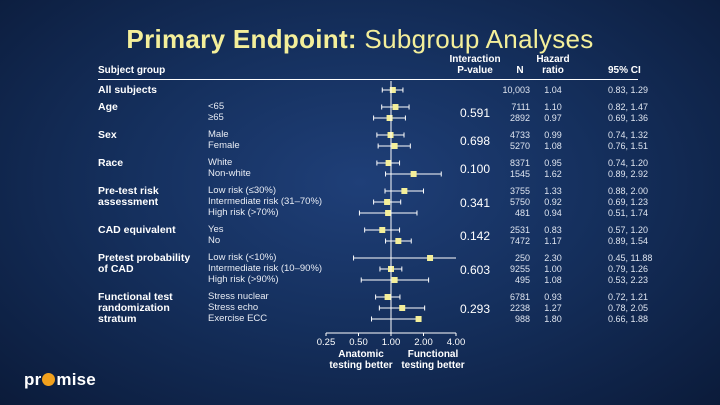 The width and height of the screenshot is (720, 405). I want to click on ci-value: 0.66, 1.88, so click(628, 319).